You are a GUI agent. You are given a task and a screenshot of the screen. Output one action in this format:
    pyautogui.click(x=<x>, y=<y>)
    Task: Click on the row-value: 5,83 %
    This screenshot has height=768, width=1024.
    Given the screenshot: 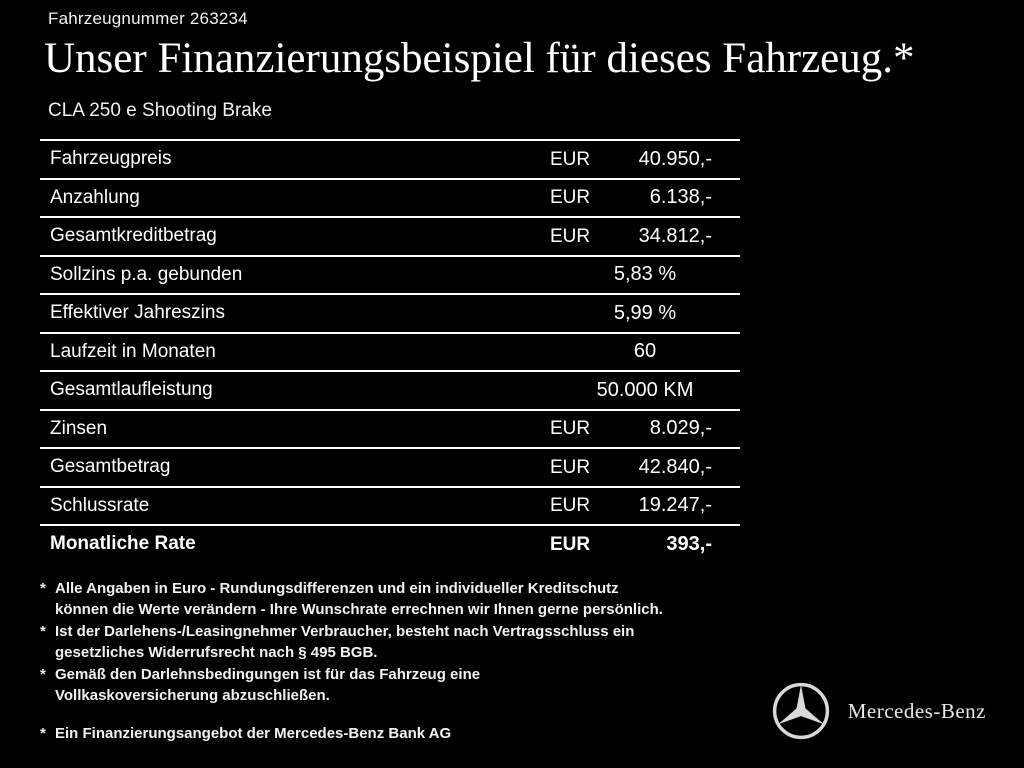 What is the action you would take?
    pyautogui.click(x=645, y=274)
    